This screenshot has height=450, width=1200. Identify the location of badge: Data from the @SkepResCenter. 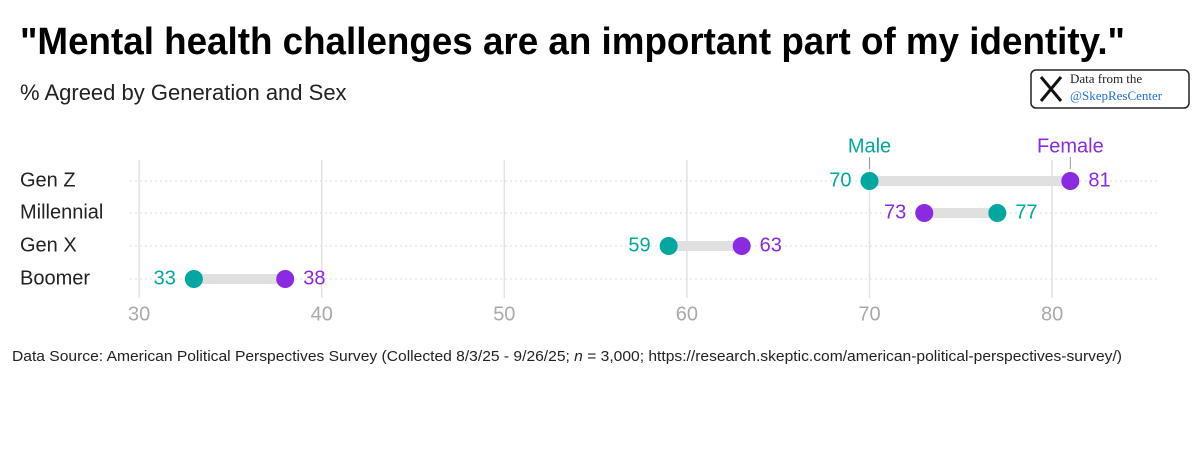
(1110, 89).